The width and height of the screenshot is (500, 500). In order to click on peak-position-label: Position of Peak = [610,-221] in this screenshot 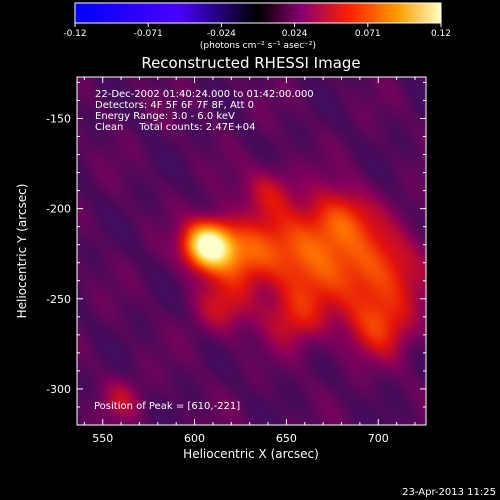, I will do `click(167, 406)`.